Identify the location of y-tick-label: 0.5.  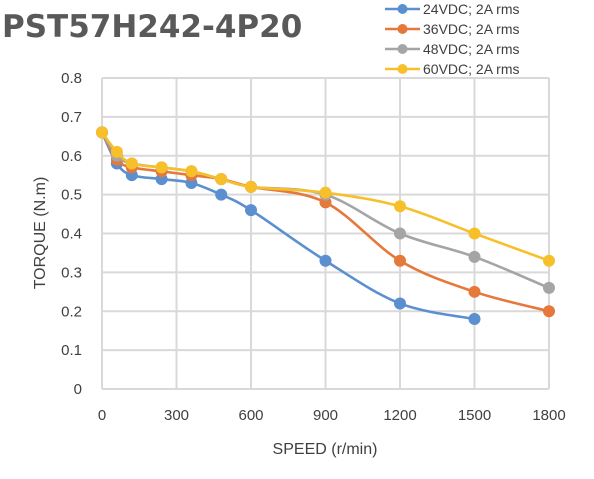
(71, 195).